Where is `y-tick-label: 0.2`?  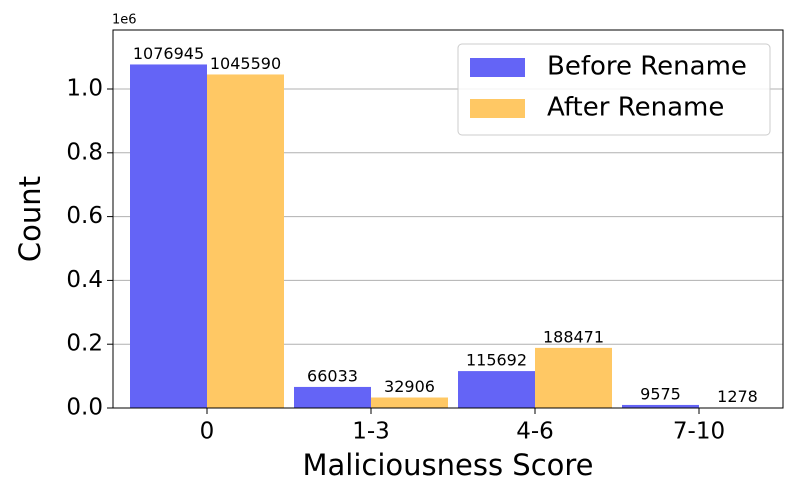
y-tick-label: 0.2 is located at coordinates (84, 344).